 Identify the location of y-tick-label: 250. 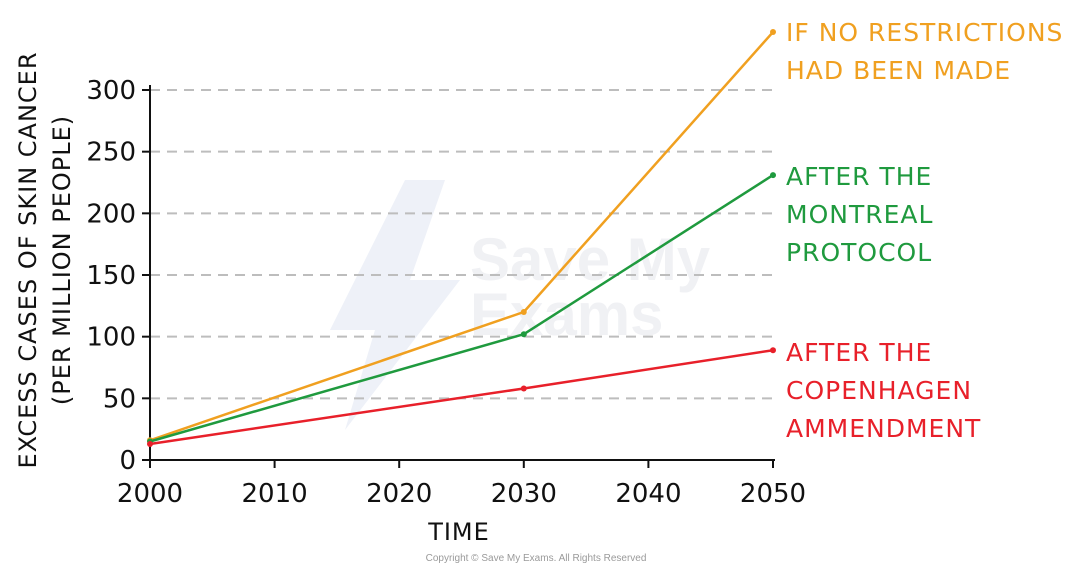
(111, 153).